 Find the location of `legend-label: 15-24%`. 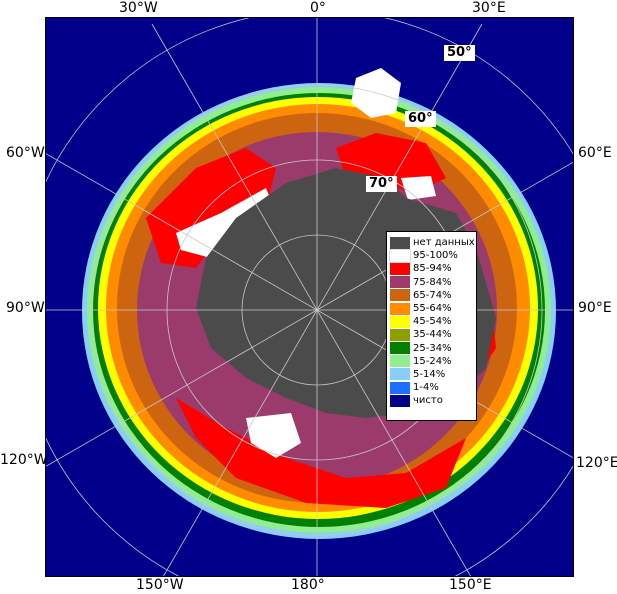

legend-label: 15-24% is located at coordinates (432, 361).